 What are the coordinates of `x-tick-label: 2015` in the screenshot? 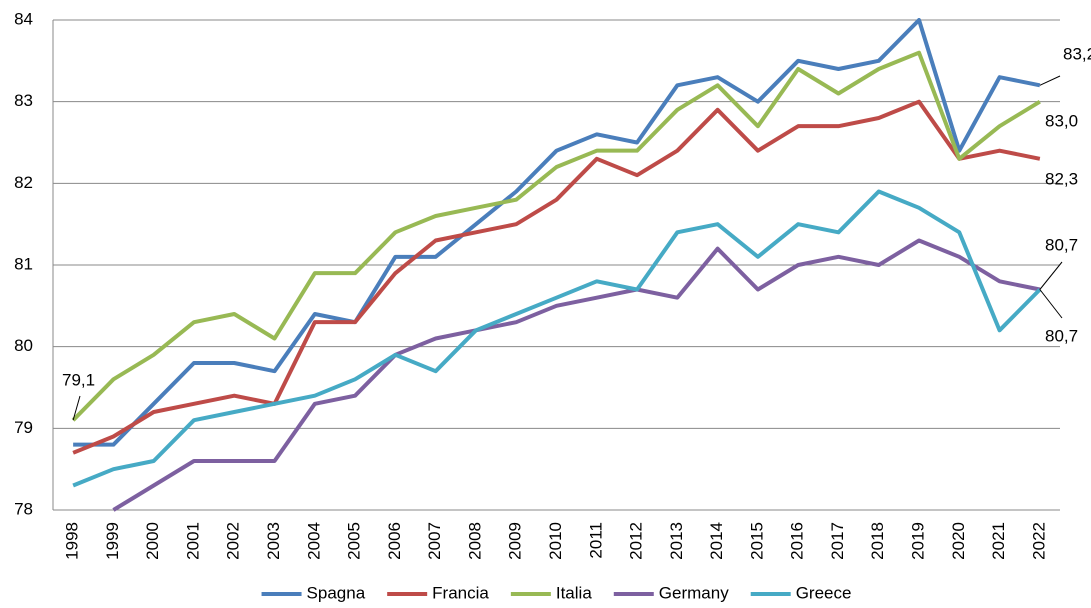 It's located at (756, 541).